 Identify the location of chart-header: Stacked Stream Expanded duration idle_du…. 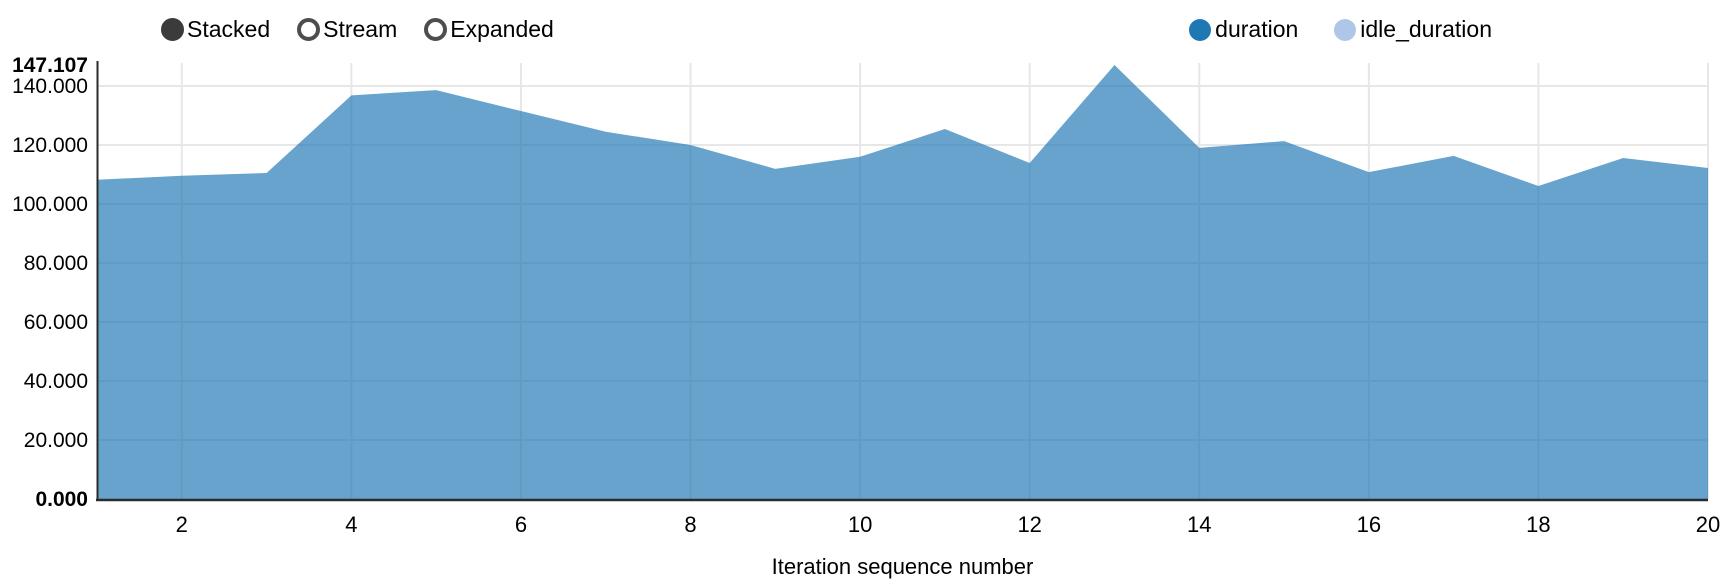
(866, 24).